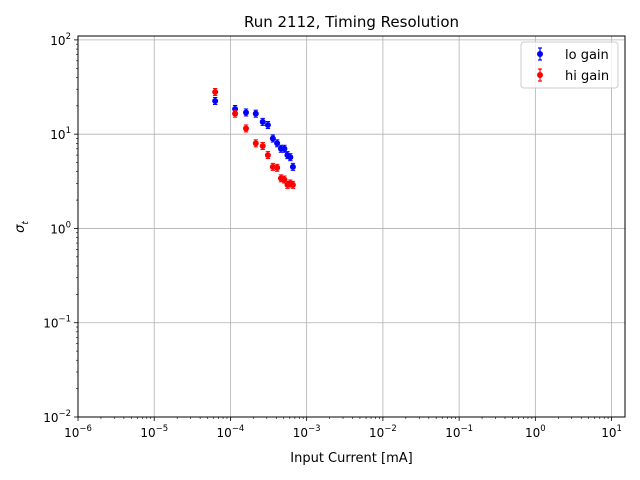 The image size is (640, 480). I want to click on legend-marker-lo-gain, so click(540, 54).